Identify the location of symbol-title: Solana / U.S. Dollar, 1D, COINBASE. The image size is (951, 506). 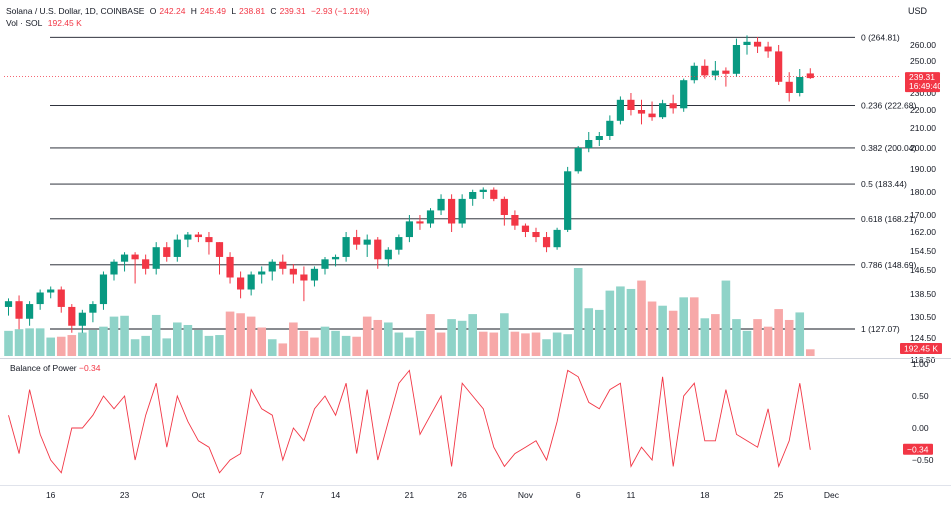
(75, 11).